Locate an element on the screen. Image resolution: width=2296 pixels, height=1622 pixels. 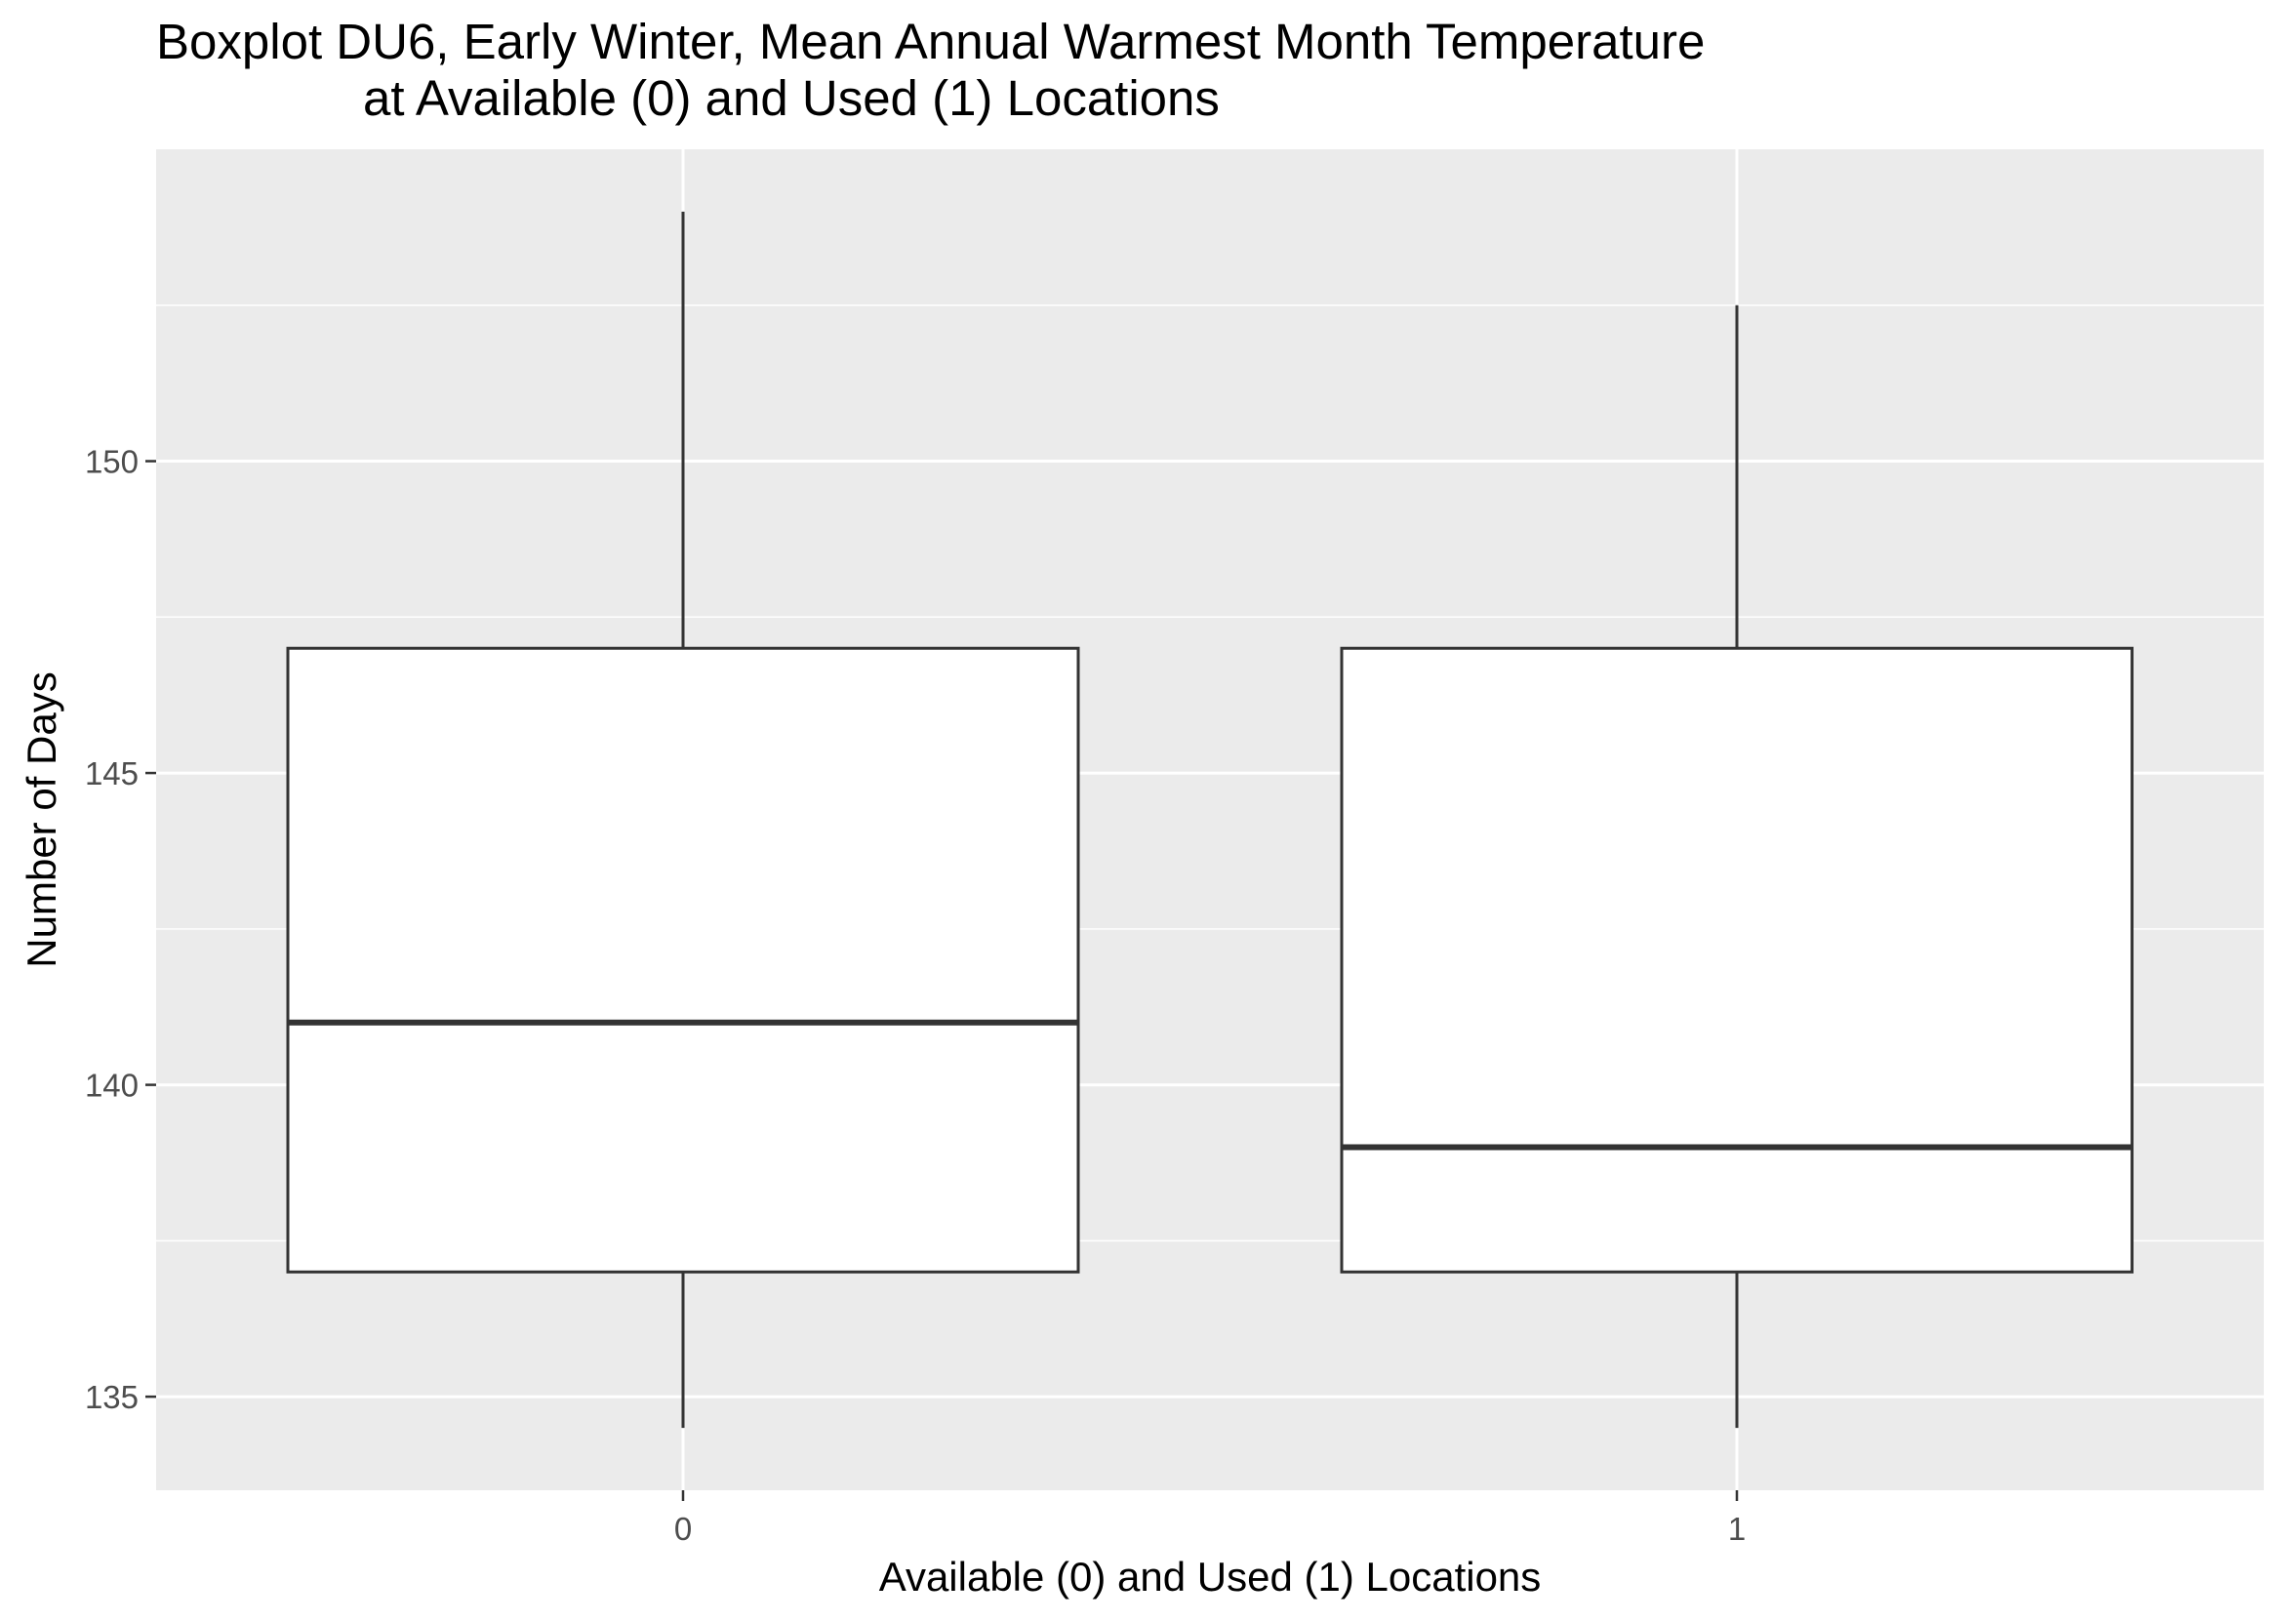
chart-title-line-2: at Available (0) and Used (1) Locations is located at coordinates (792, 98).